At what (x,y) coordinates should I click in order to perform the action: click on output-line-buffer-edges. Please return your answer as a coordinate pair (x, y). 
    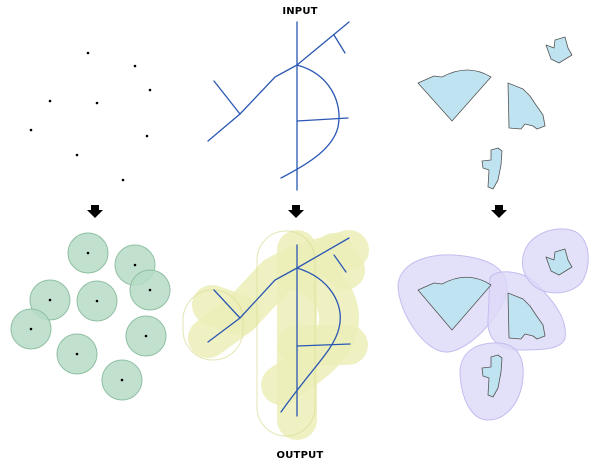
    Looking at the image, I should click on (249, 333).